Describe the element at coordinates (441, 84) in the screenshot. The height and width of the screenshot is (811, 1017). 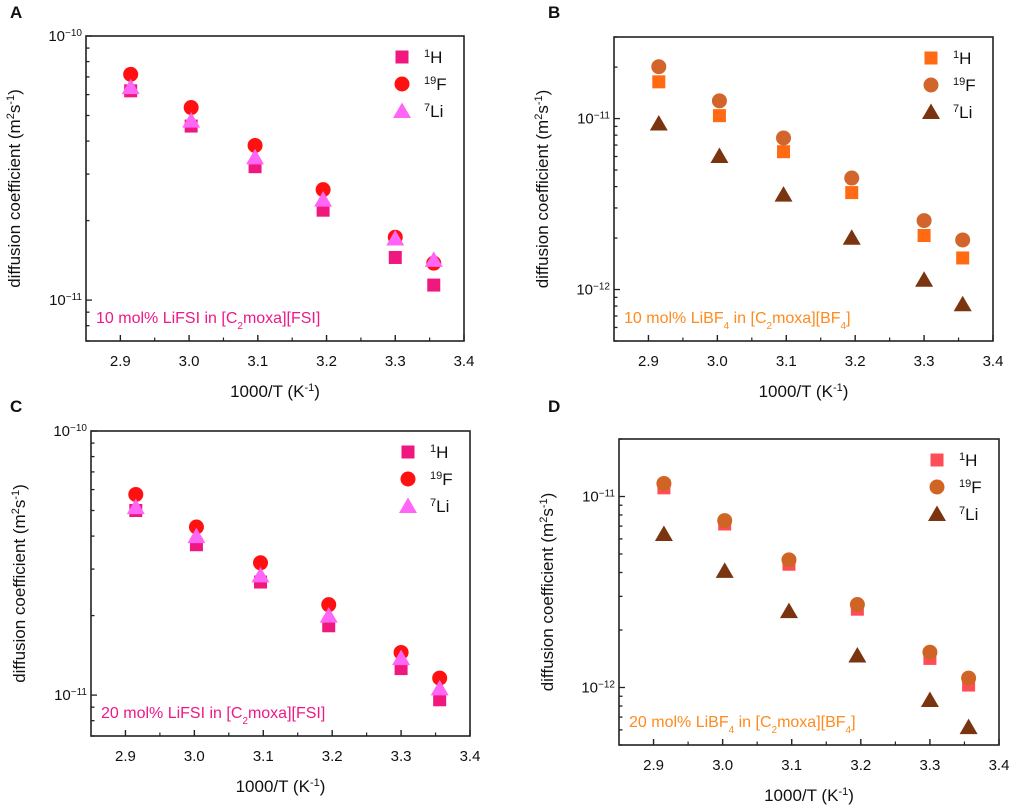
I see `text-run: F` at that location.